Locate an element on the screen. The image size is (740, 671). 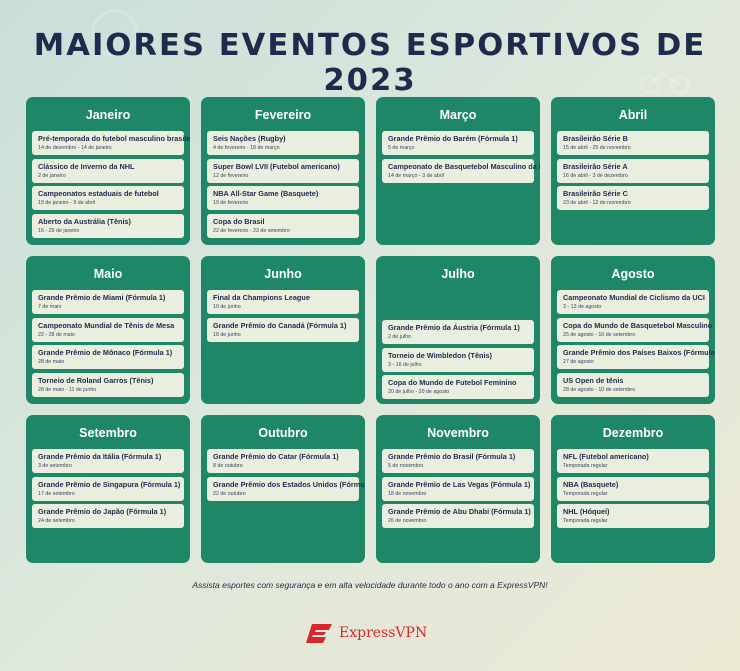
brand-logo is located at coordinates (319, 633).